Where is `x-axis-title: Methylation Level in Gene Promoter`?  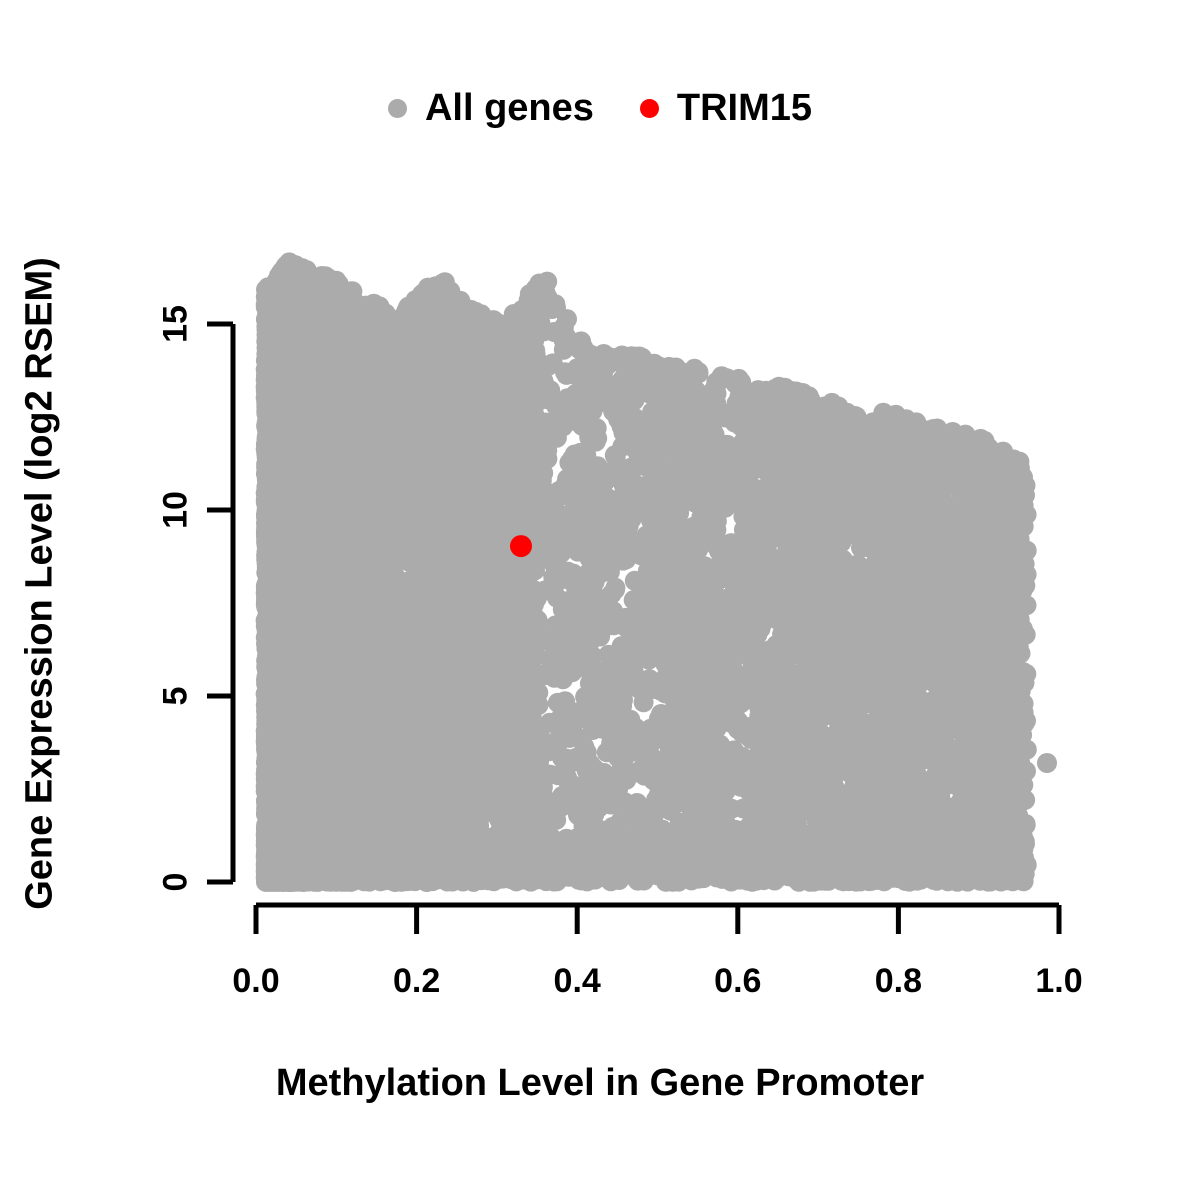 x-axis-title: Methylation Level in Gene Promoter is located at coordinates (600, 1083).